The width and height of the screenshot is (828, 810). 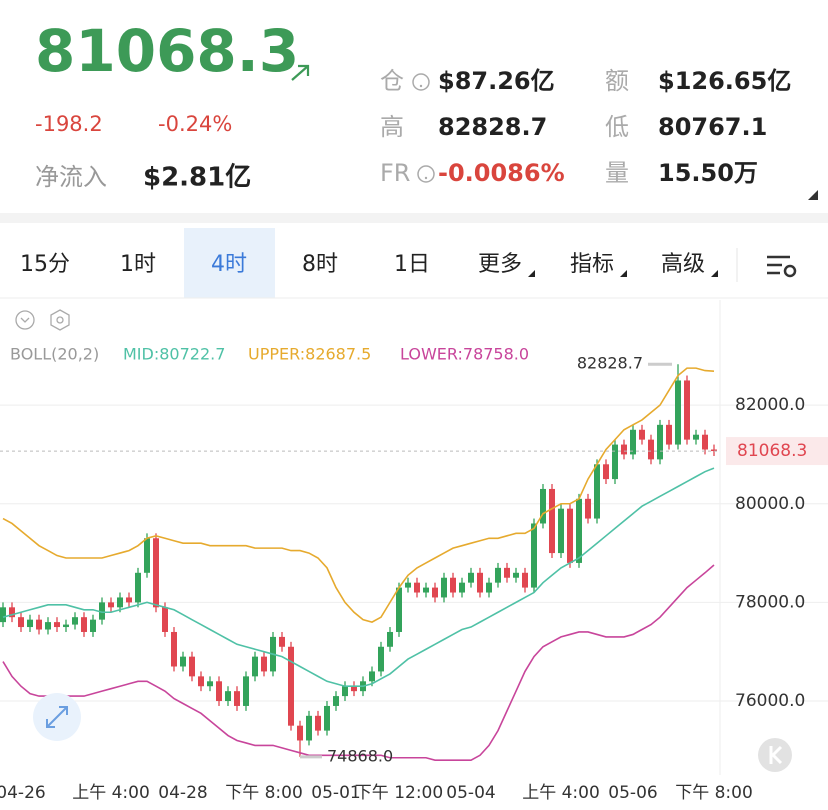 I want to click on collapse-icon, so click(x=25, y=320).